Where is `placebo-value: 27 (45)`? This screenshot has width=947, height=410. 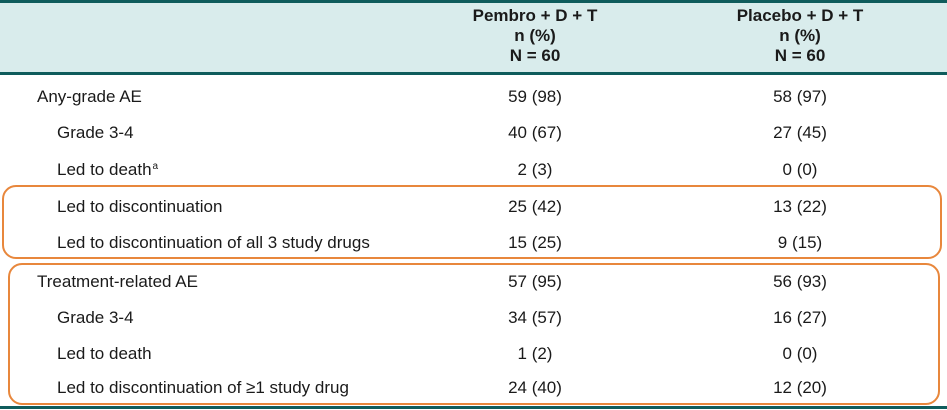
placebo-value: 27 (45) is located at coordinates (800, 132).